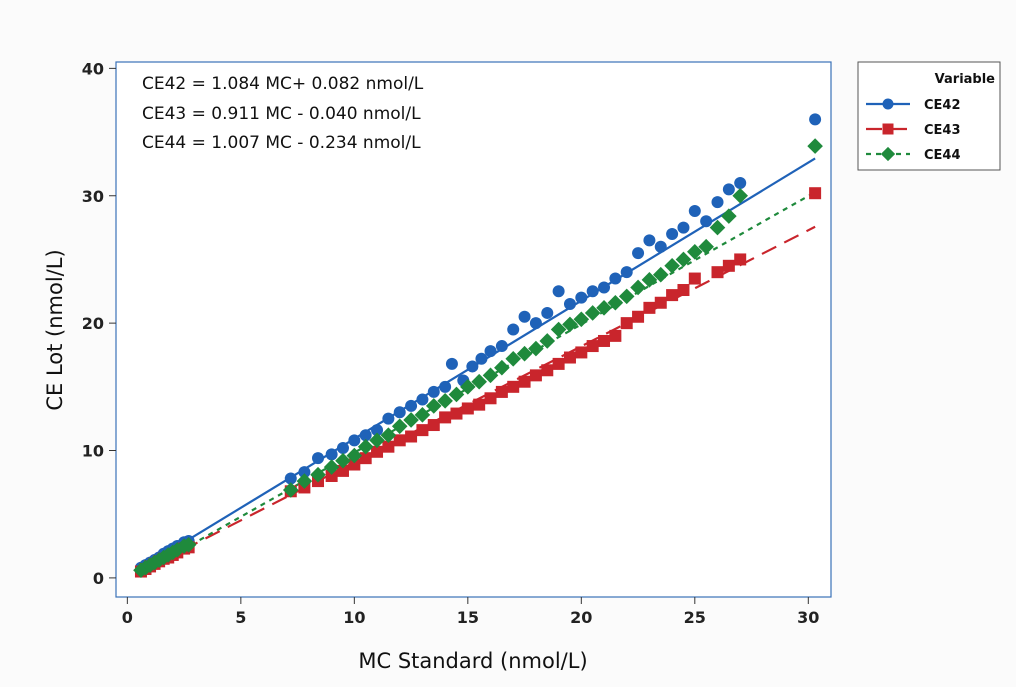 The width and height of the screenshot is (1016, 687). Describe the element at coordinates (808, 617) in the screenshot. I see `x-tick-label: 30` at that location.